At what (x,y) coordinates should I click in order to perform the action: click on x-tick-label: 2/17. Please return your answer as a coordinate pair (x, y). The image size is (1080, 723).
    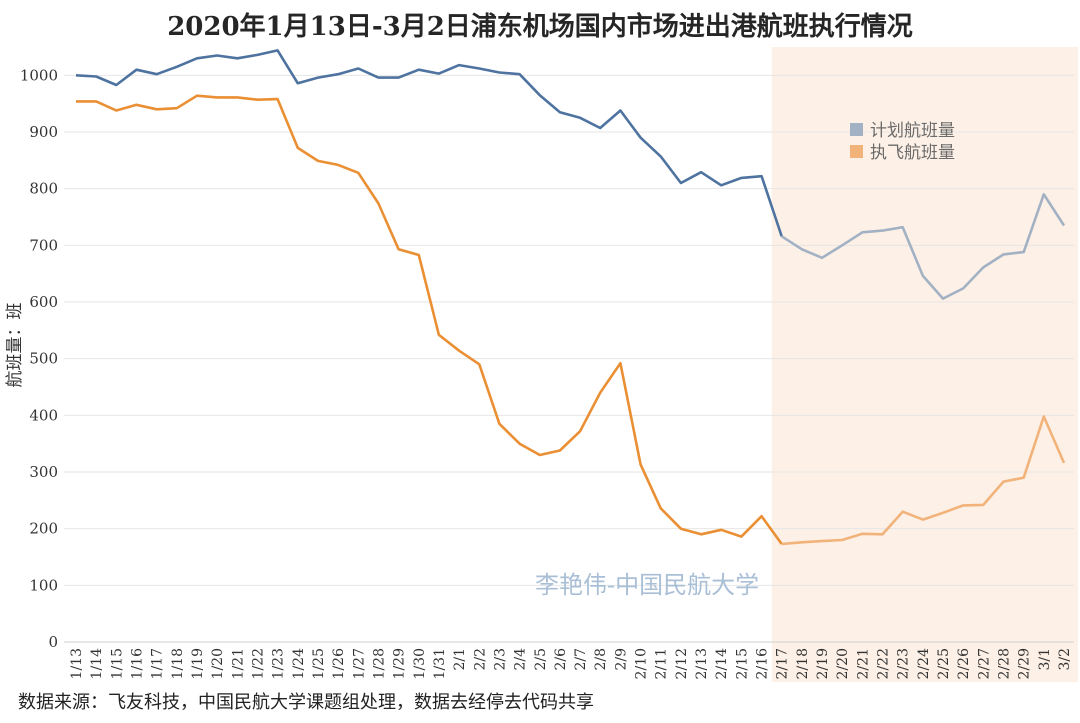
    Looking at the image, I should click on (783, 663).